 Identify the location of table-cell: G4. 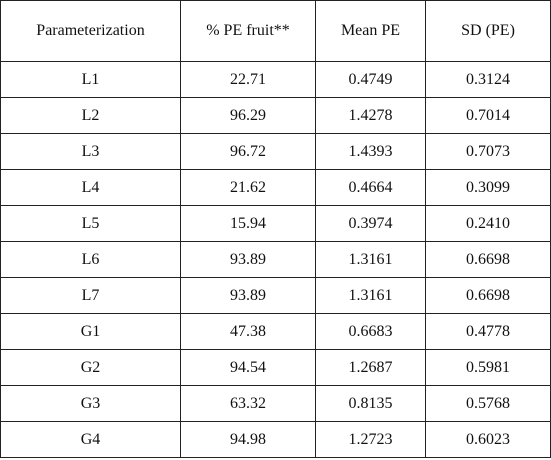
(90, 439).